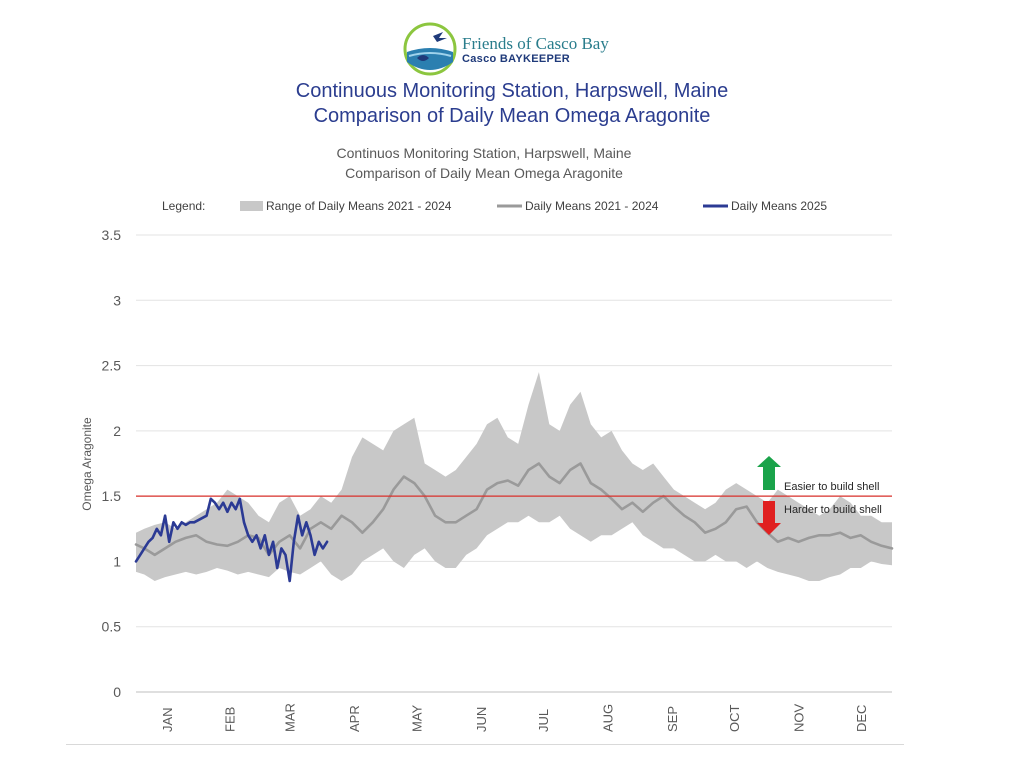 The image size is (1024, 759). I want to click on x-tick-label-sep: SEP, so click(672, 719).